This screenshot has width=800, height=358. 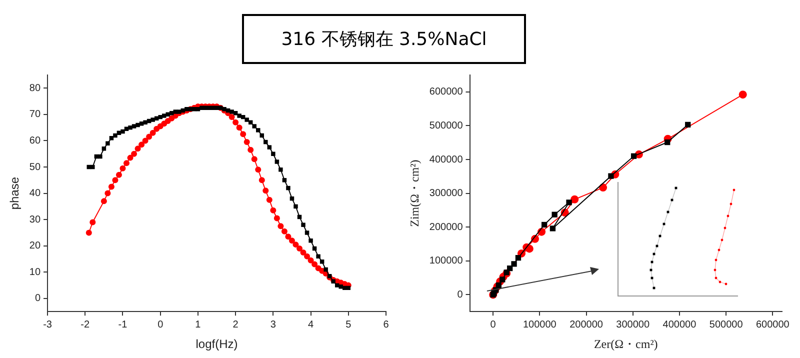 What do you see at coordinates (35, 272) in the screenshot?
I see `y-tick-label: 10` at bounding box center [35, 272].